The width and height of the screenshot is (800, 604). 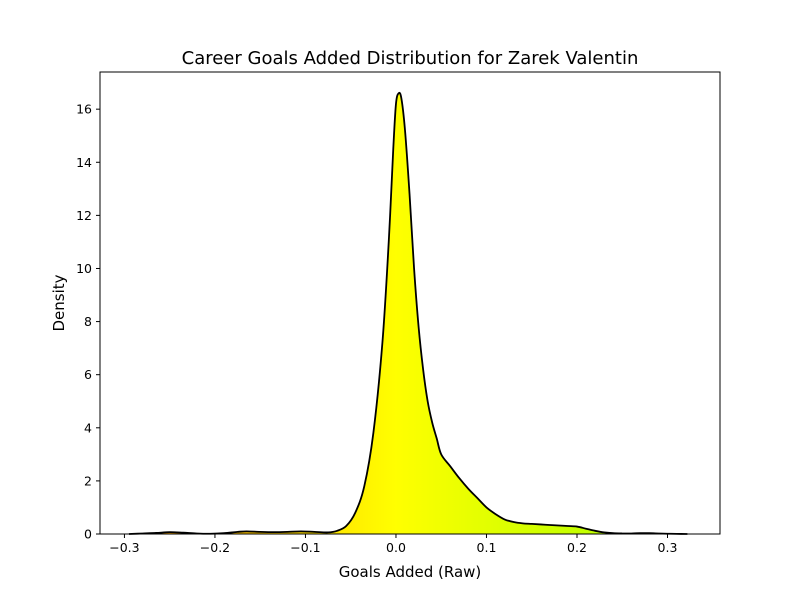 I want to click on y-tick-label: 2, so click(x=88, y=480).